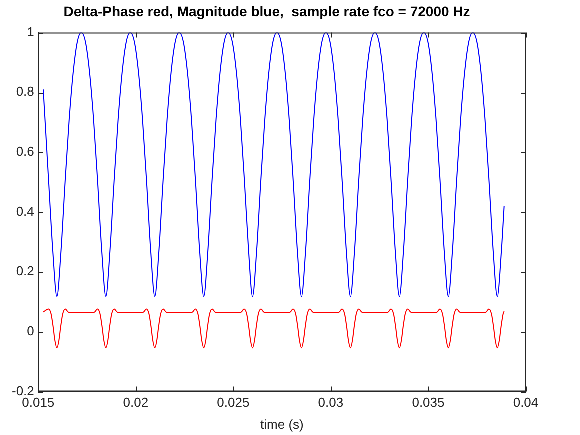 Image resolution: width=580 pixels, height=435 pixels. I want to click on x-axis-title: time (s), so click(282, 424).